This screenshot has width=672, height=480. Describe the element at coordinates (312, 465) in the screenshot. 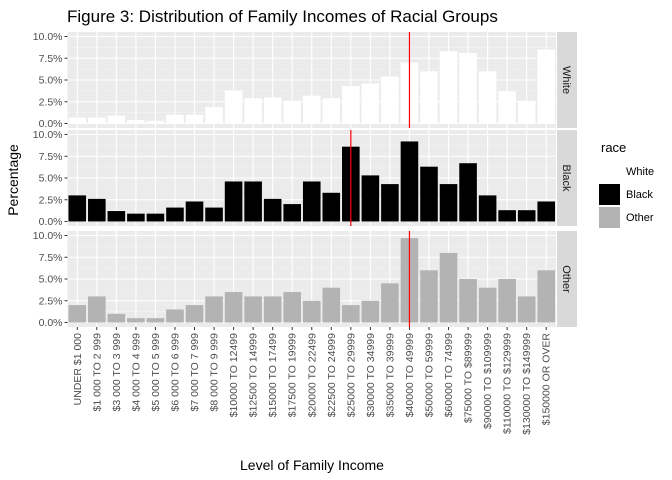

I see `x-axis-title: Level of Family Income` at that location.